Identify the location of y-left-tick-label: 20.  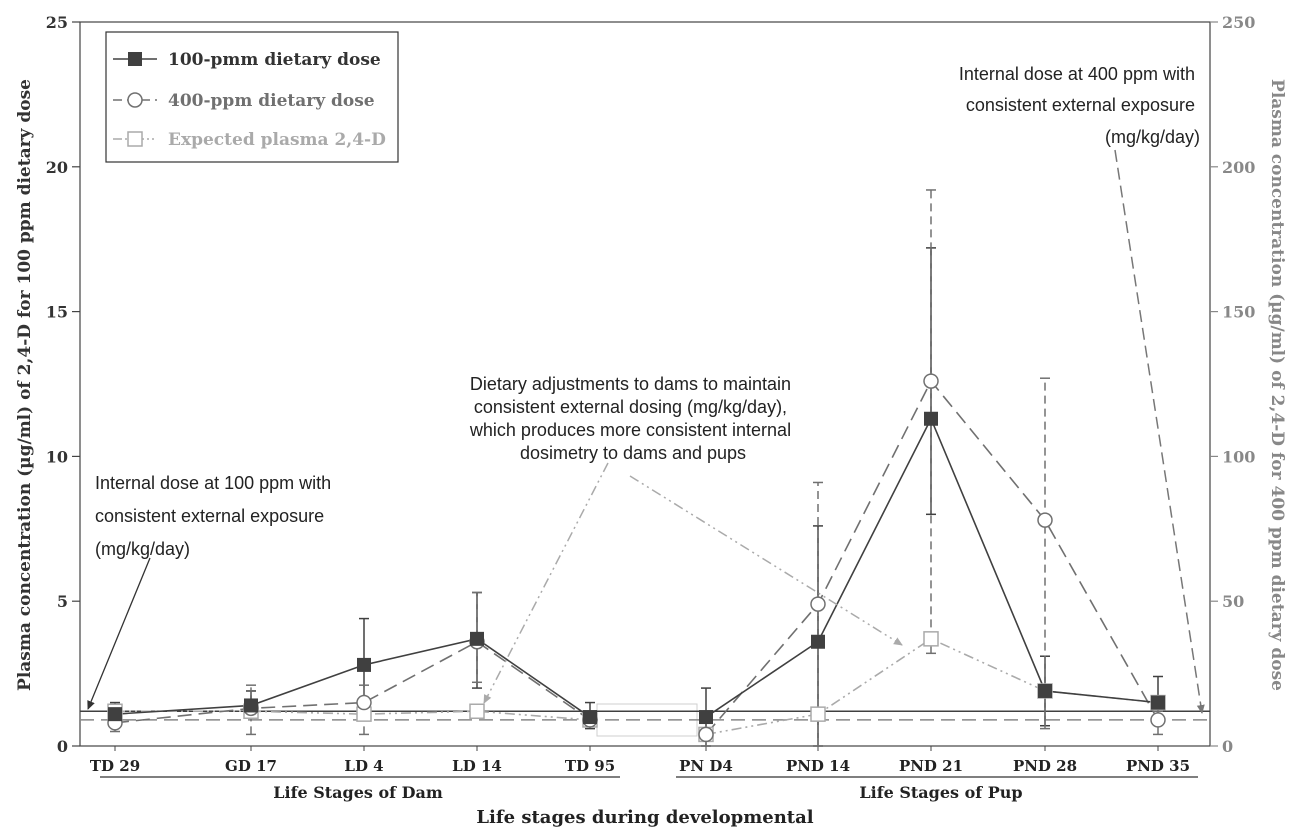
(57, 167).